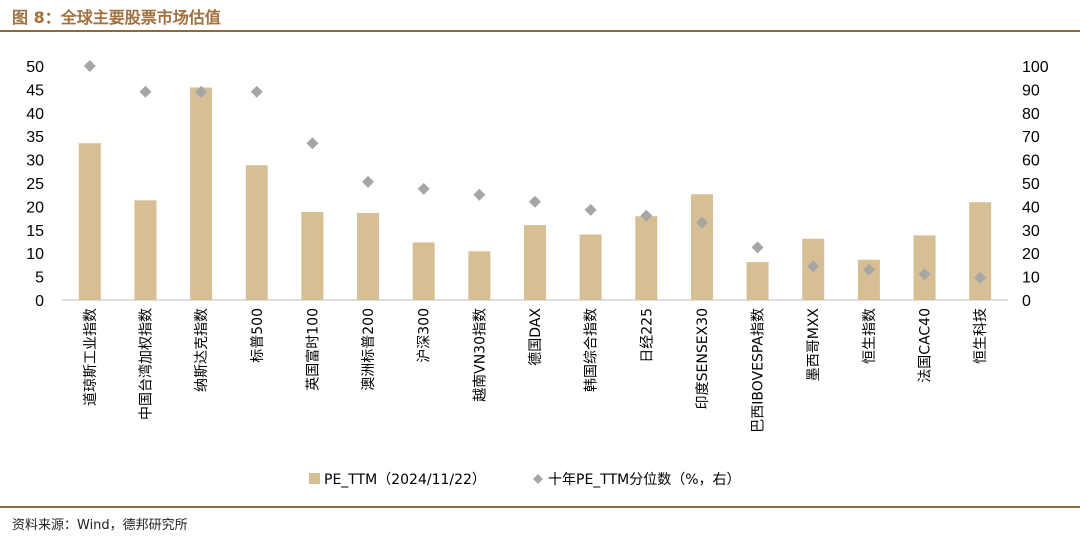  What do you see at coordinates (538, 479) in the screenshot?
I see `legend-point-swatch` at bounding box center [538, 479].